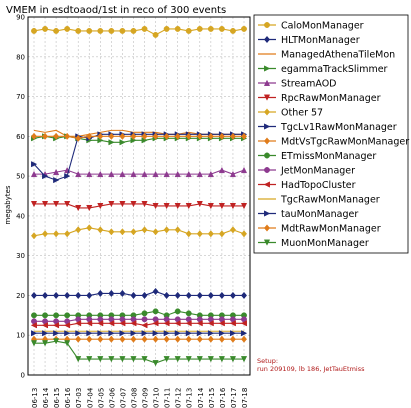  What do you see at coordinates (90, 397) in the screenshot?
I see `x-tick-label: 07-04` at bounding box center [90, 397].